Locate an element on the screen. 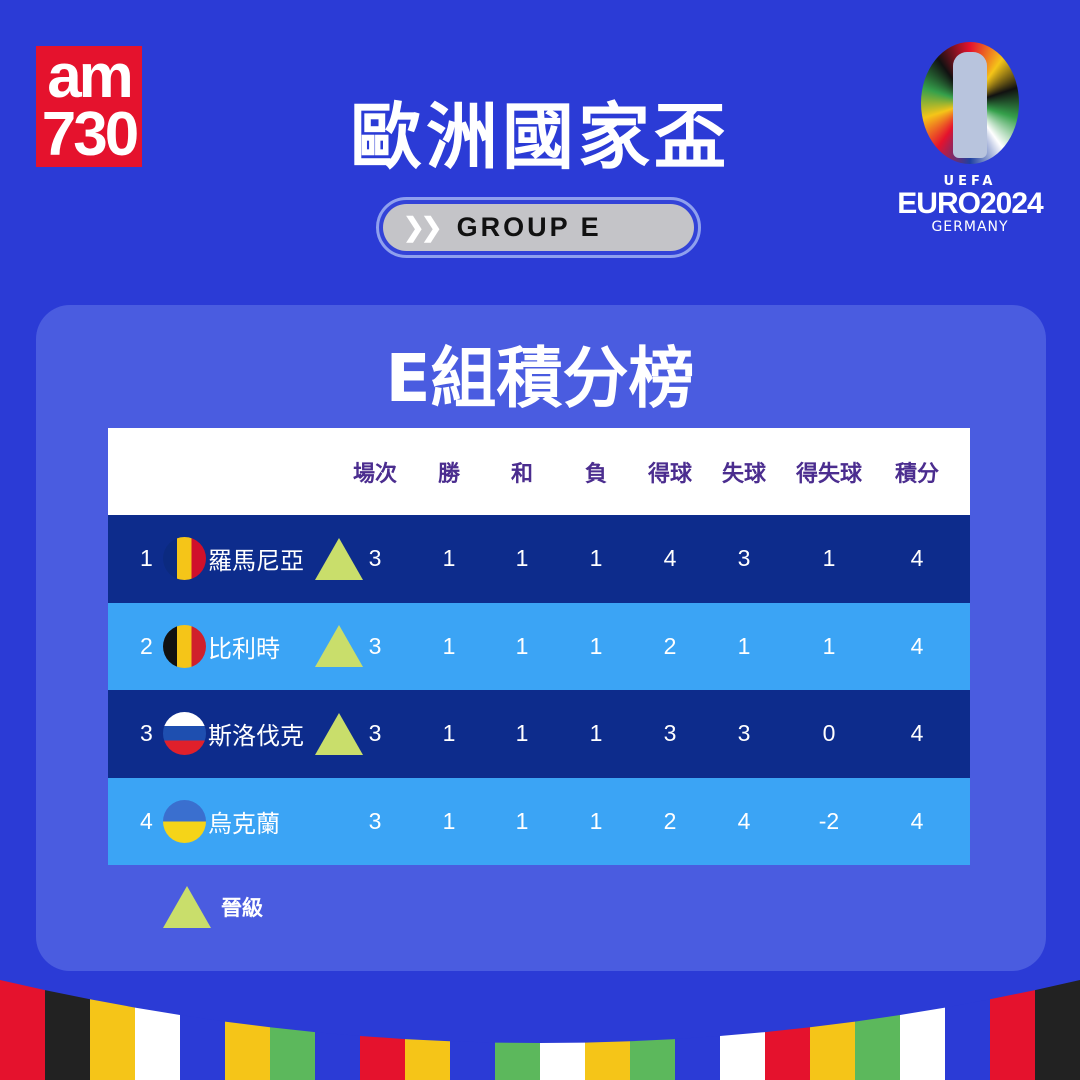  euro2024-logo: UEFA EURO2024 GERMANY is located at coordinates (970, 138).